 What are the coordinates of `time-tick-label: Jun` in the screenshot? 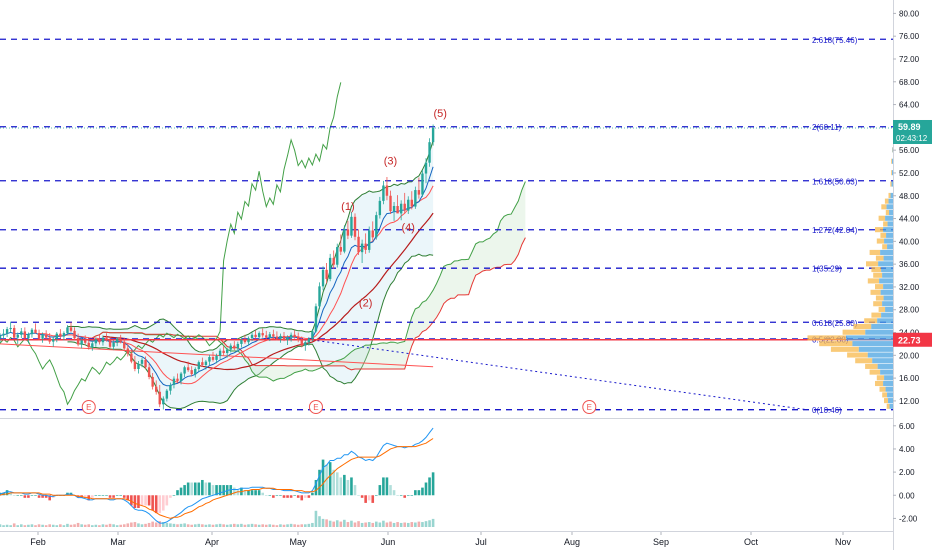 It's located at (388, 542).